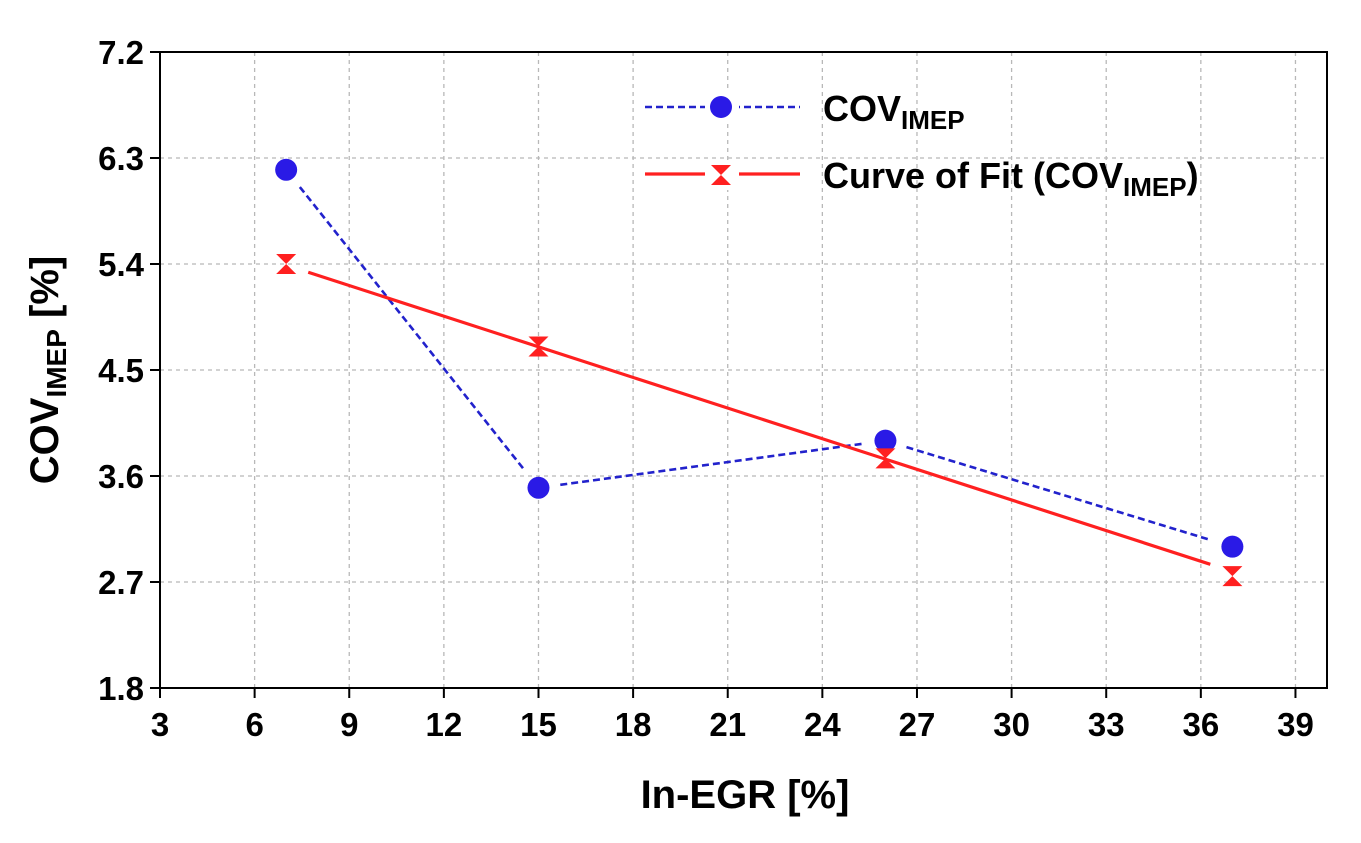 This screenshot has width=1361, height=843. I want to click on legend-entry-cov-imep: COVIMEP, so click(805, 111).